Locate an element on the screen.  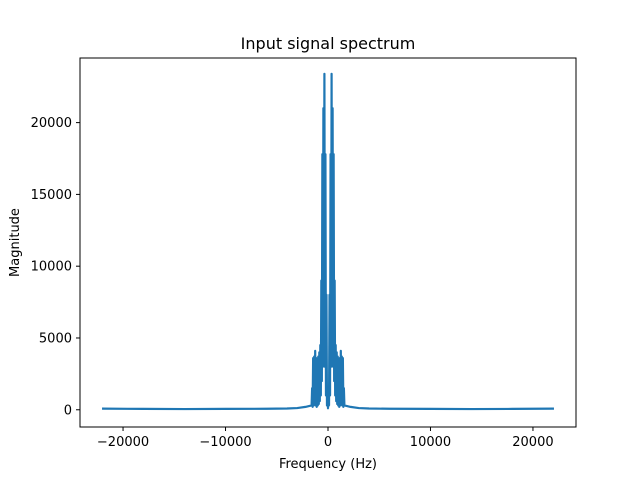
y-axis-ticks: 0 5000 10000 15000 20000 is located at coordinates (55, 267).